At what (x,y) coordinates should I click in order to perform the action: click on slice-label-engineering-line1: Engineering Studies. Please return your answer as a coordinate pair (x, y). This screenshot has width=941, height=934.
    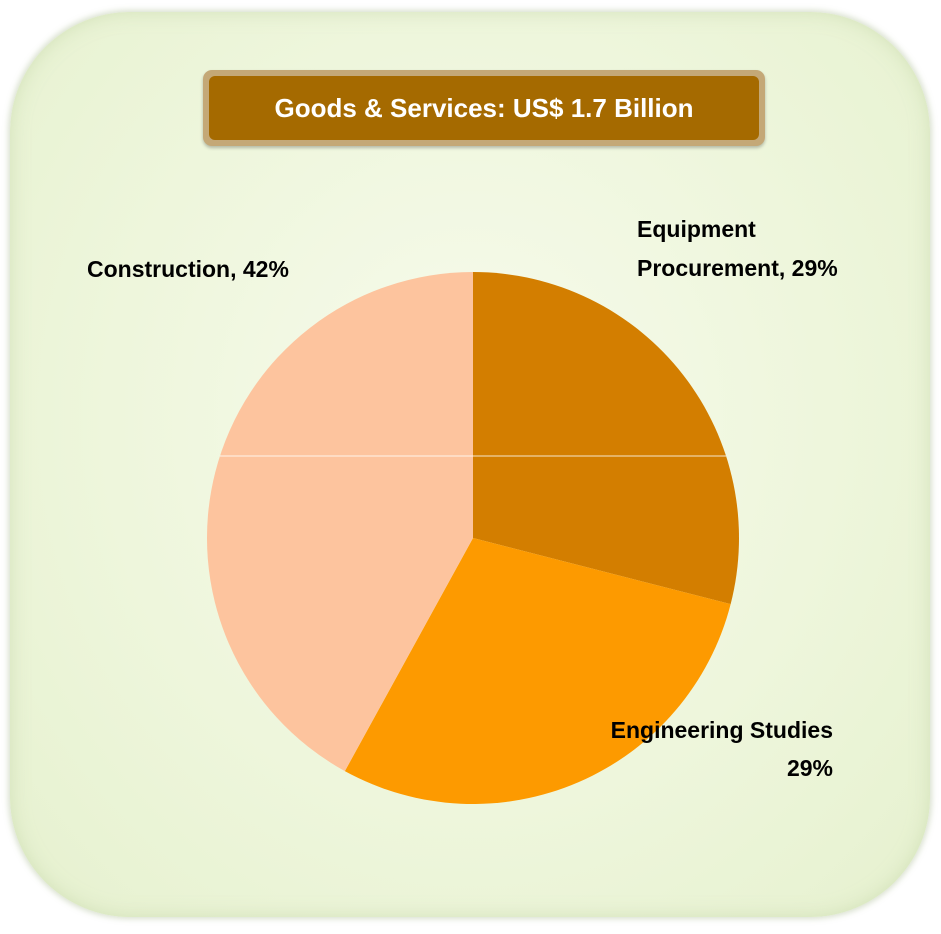
    Looking at the image, I should click on (722, 730).